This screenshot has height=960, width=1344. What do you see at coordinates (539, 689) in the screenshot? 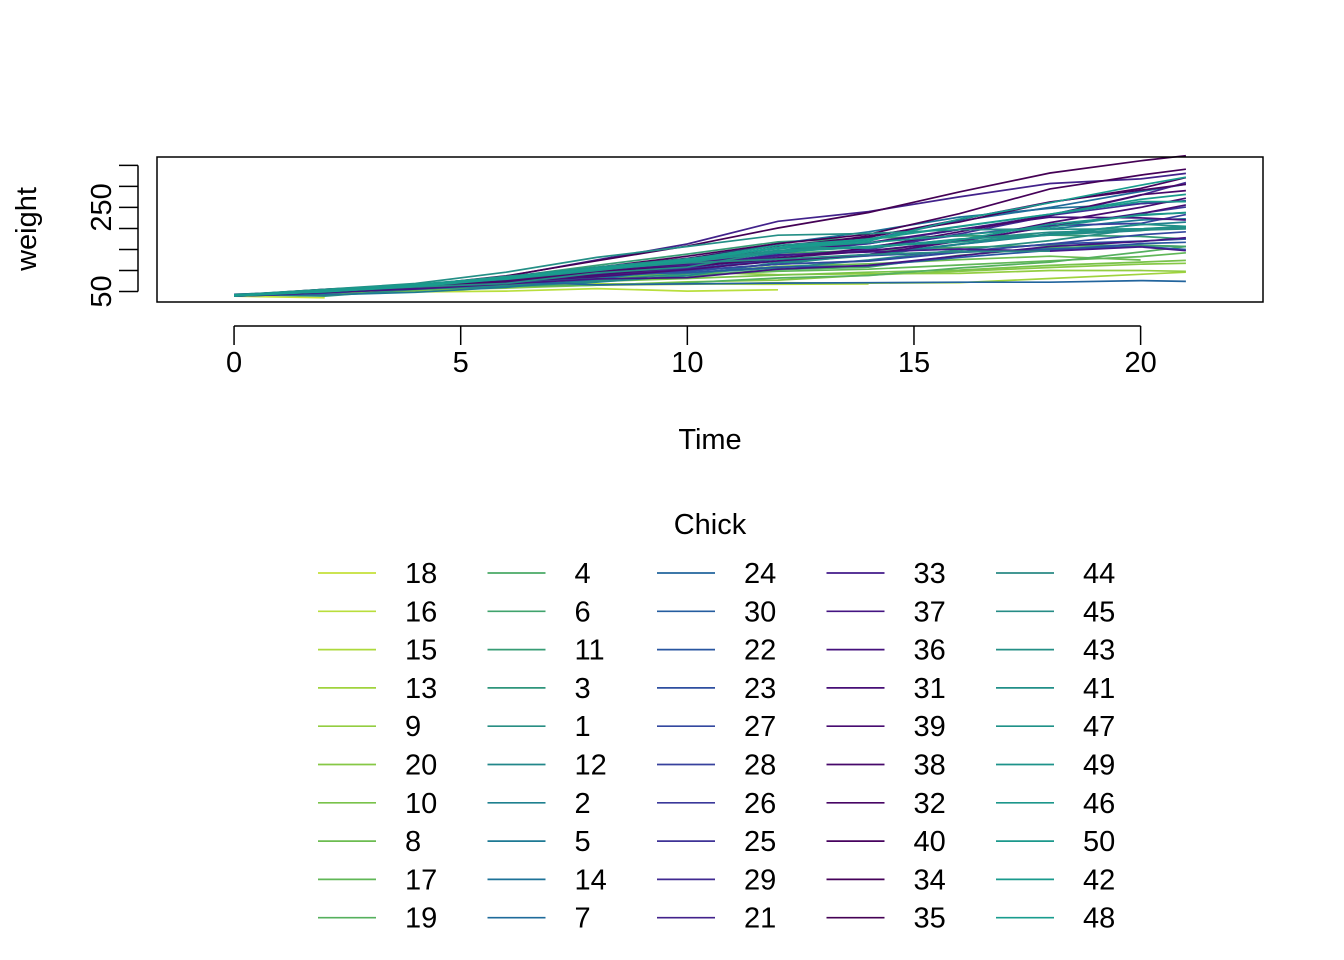
I see `legend-item-3: 3` at bounding box center [539, 689].